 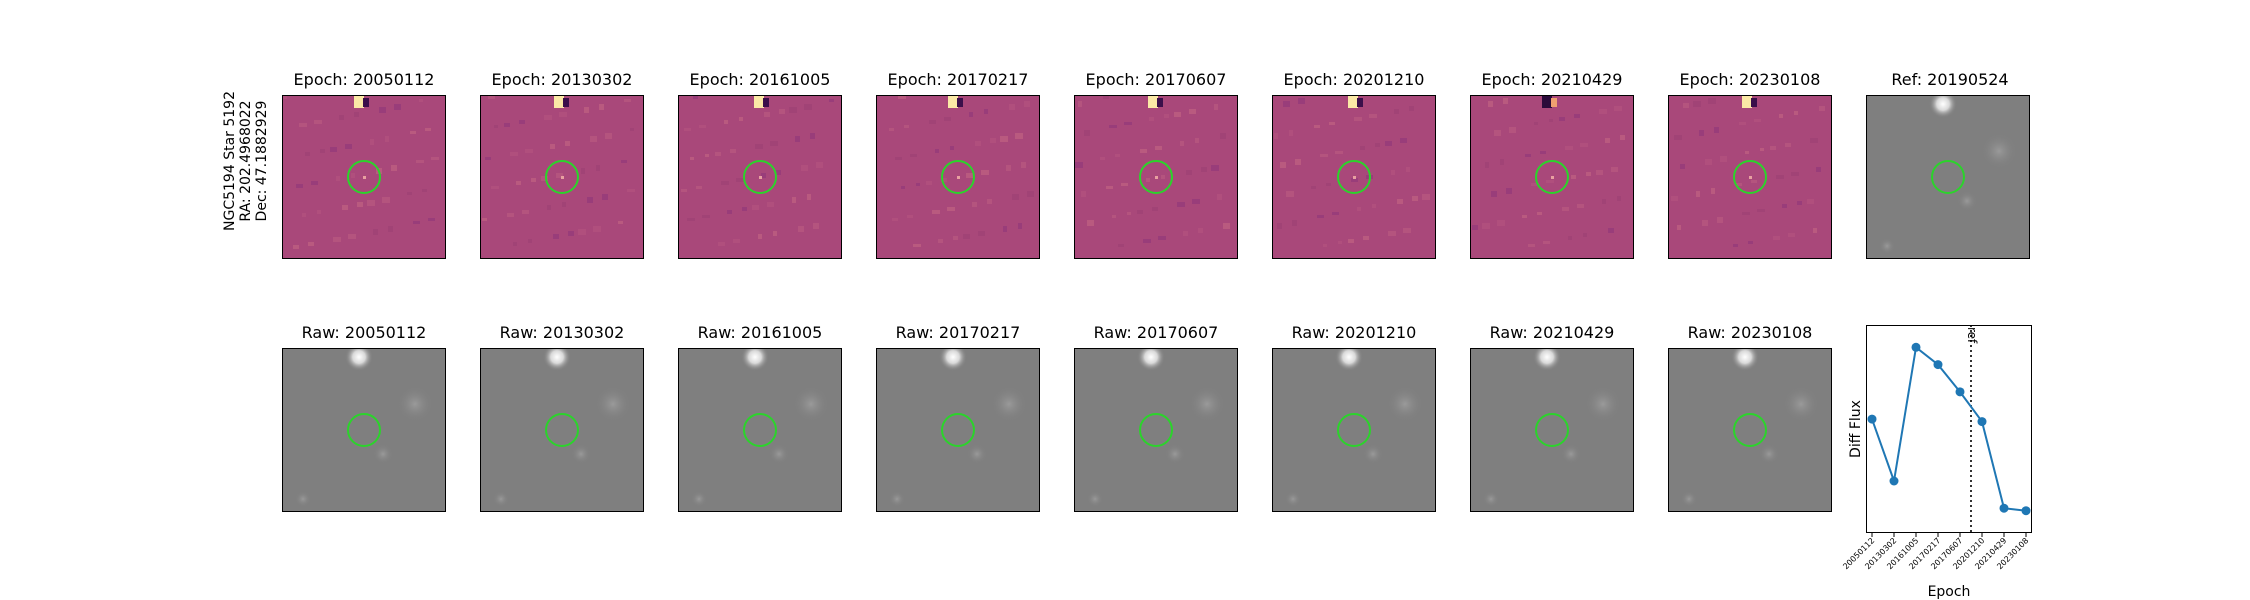 I want to click on x-axis-label: Epoch, so click(x=1949, y=592).